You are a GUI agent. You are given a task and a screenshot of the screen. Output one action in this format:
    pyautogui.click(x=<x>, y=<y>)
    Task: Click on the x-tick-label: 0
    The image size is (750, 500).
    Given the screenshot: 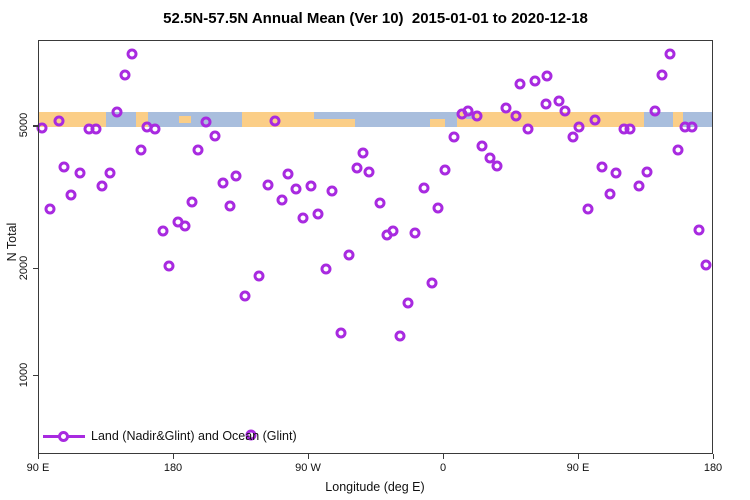 What is the action you would take?
    pyautogui.click(x=443, y=468)
    